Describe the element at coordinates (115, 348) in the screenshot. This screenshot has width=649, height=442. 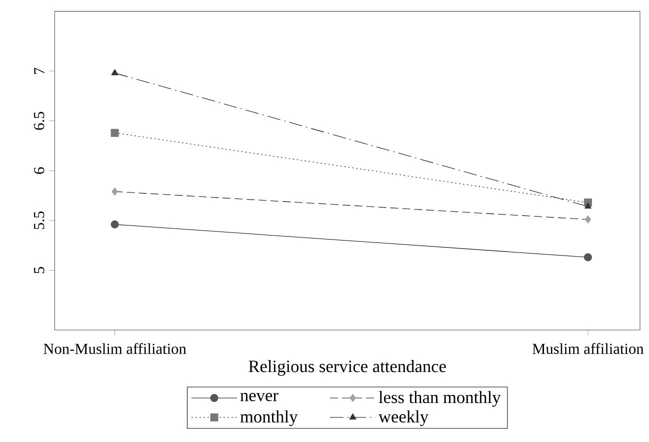
I see `x-tick-label: Non-Muslim affiliation` at that location.